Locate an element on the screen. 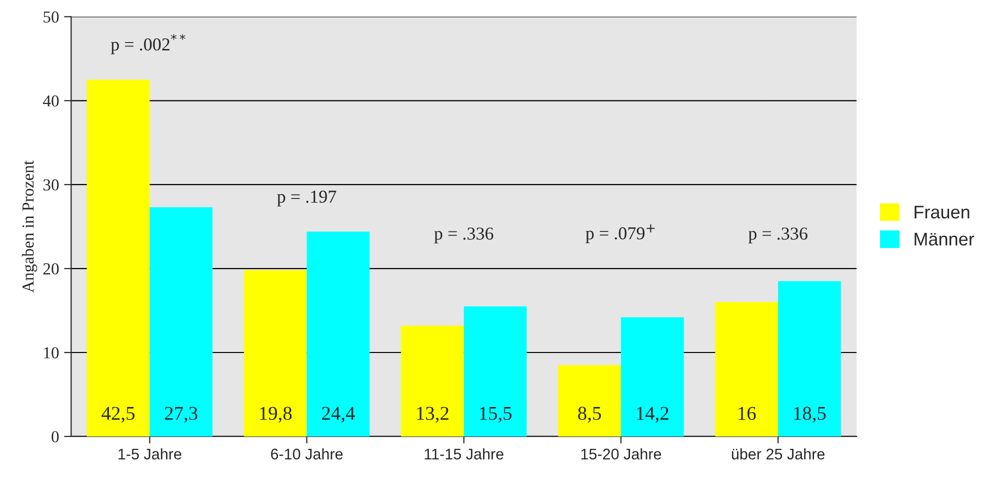 This screenshot has width=988, height=477. x-tick-label: 6-10 Jahre is located at coordinates (307, 454).